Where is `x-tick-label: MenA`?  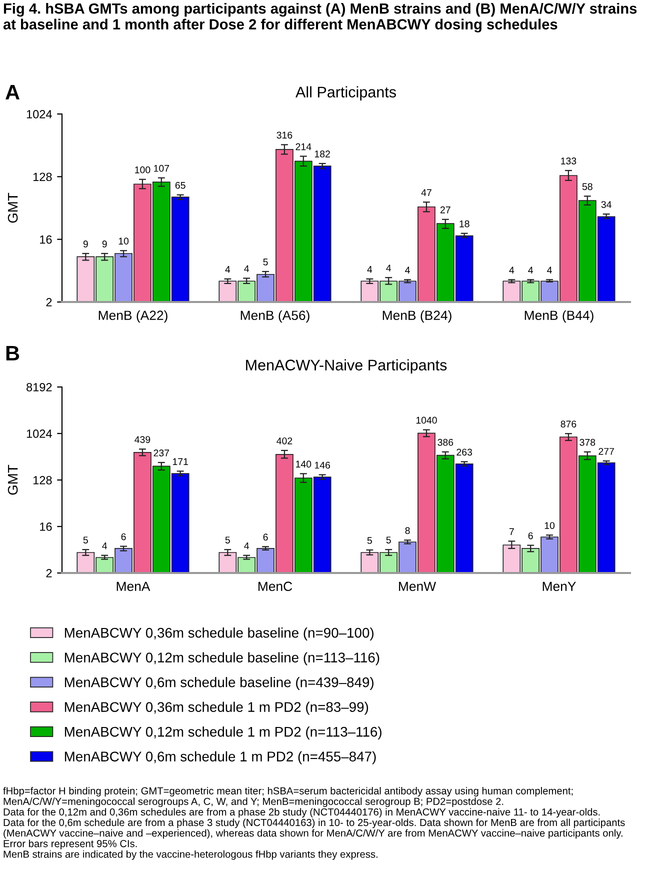 x-tick-label: MenA is located at coordinates (133, 587).